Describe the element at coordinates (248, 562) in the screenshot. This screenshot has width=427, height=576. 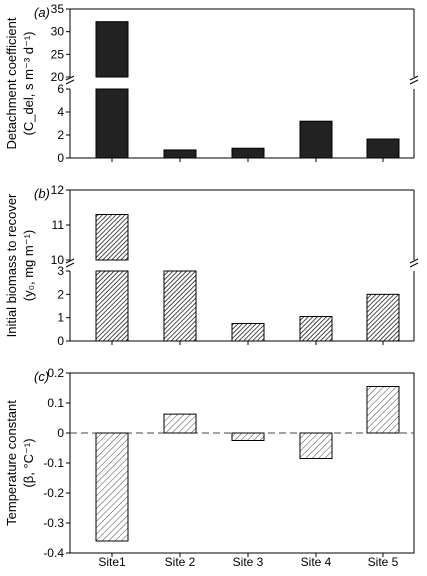
I see `x-tick-label: Site 3` at that location.